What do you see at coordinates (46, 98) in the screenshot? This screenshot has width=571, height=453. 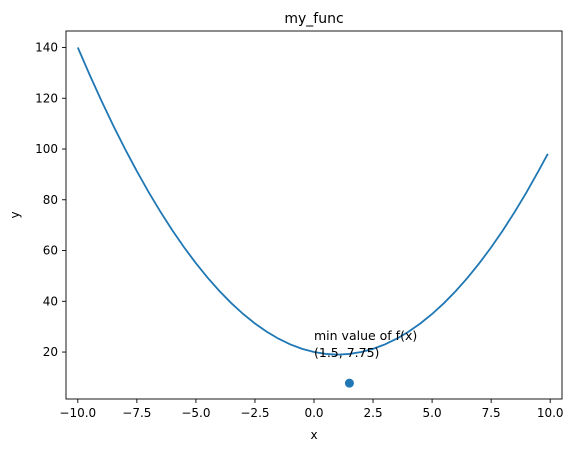 I see `y-tick-label: 120` at bounding box center [46, 98].